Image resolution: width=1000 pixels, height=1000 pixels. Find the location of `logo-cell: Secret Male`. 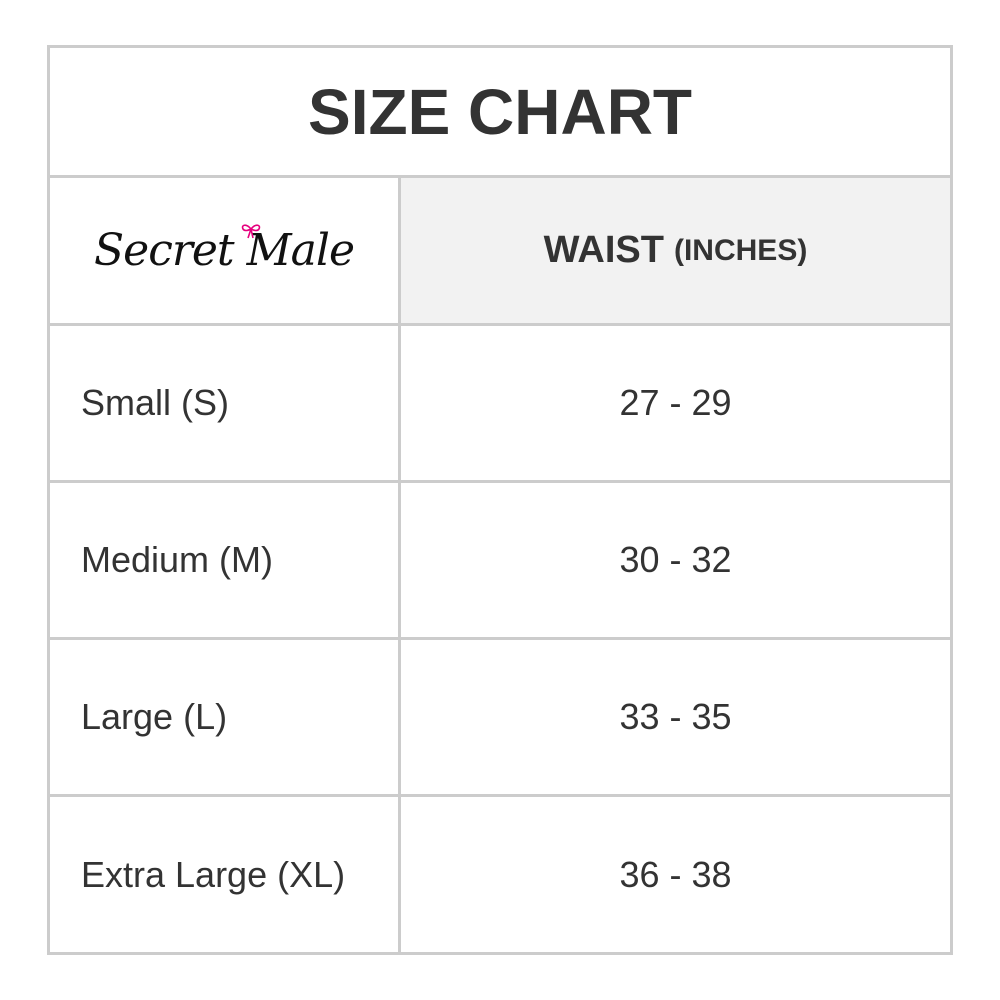

logo-cell: Secret Male is located at coordinates (225, 250).